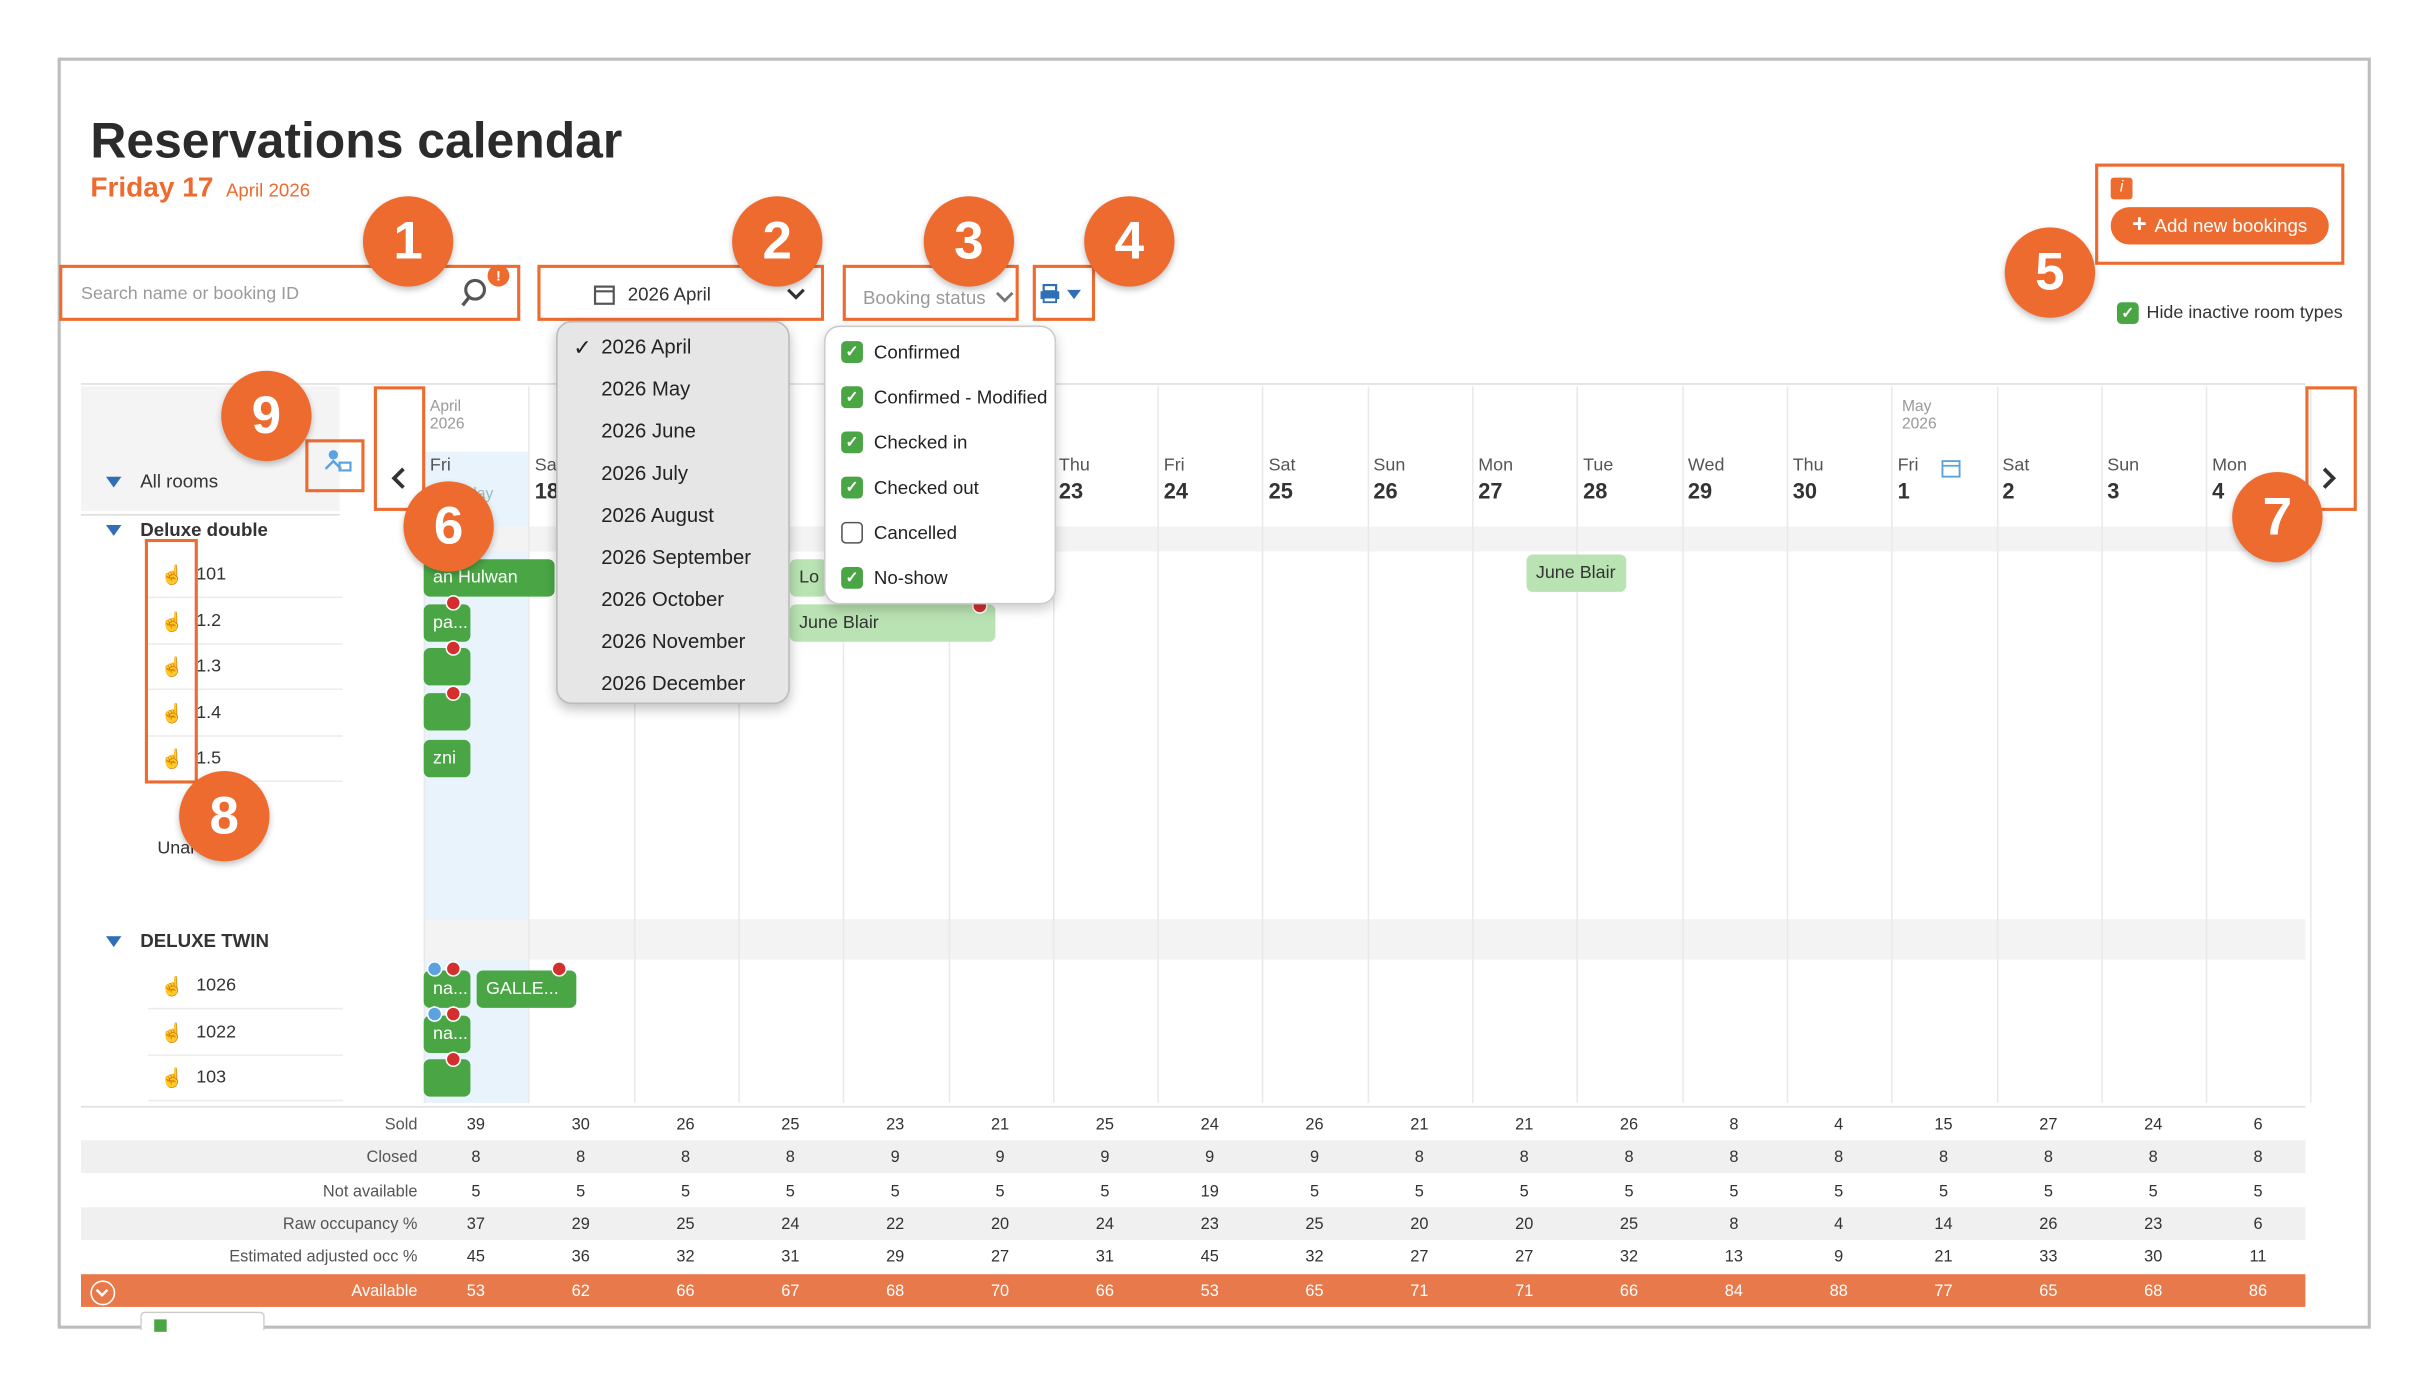 This screenshot has width=2430, height=1382. What do you see at coordinates (2244, 313) in the screenshot?
I see `hide-inactive-label: Hide inactive room types` at bounding box center [2244, 313].